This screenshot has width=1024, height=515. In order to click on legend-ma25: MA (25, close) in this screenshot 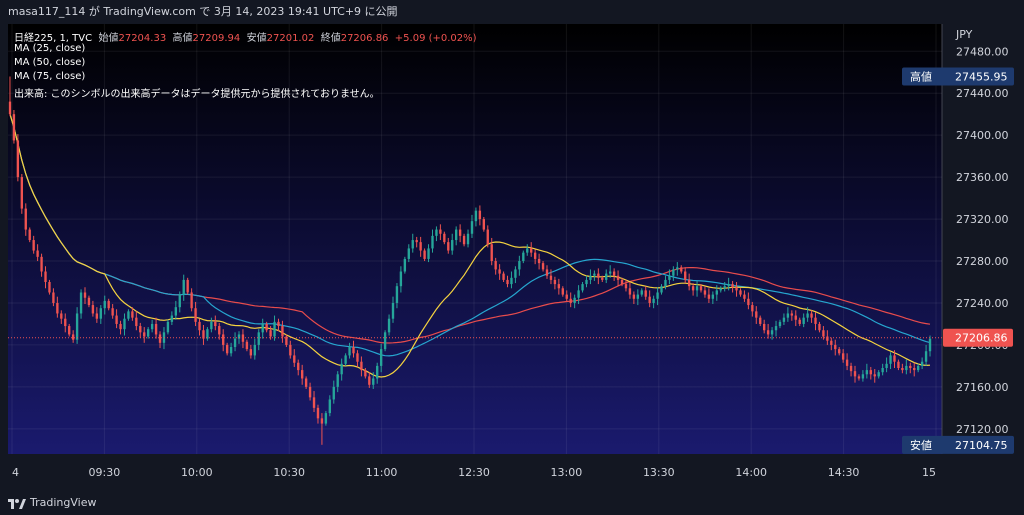, I will do `click(49, 48)`.